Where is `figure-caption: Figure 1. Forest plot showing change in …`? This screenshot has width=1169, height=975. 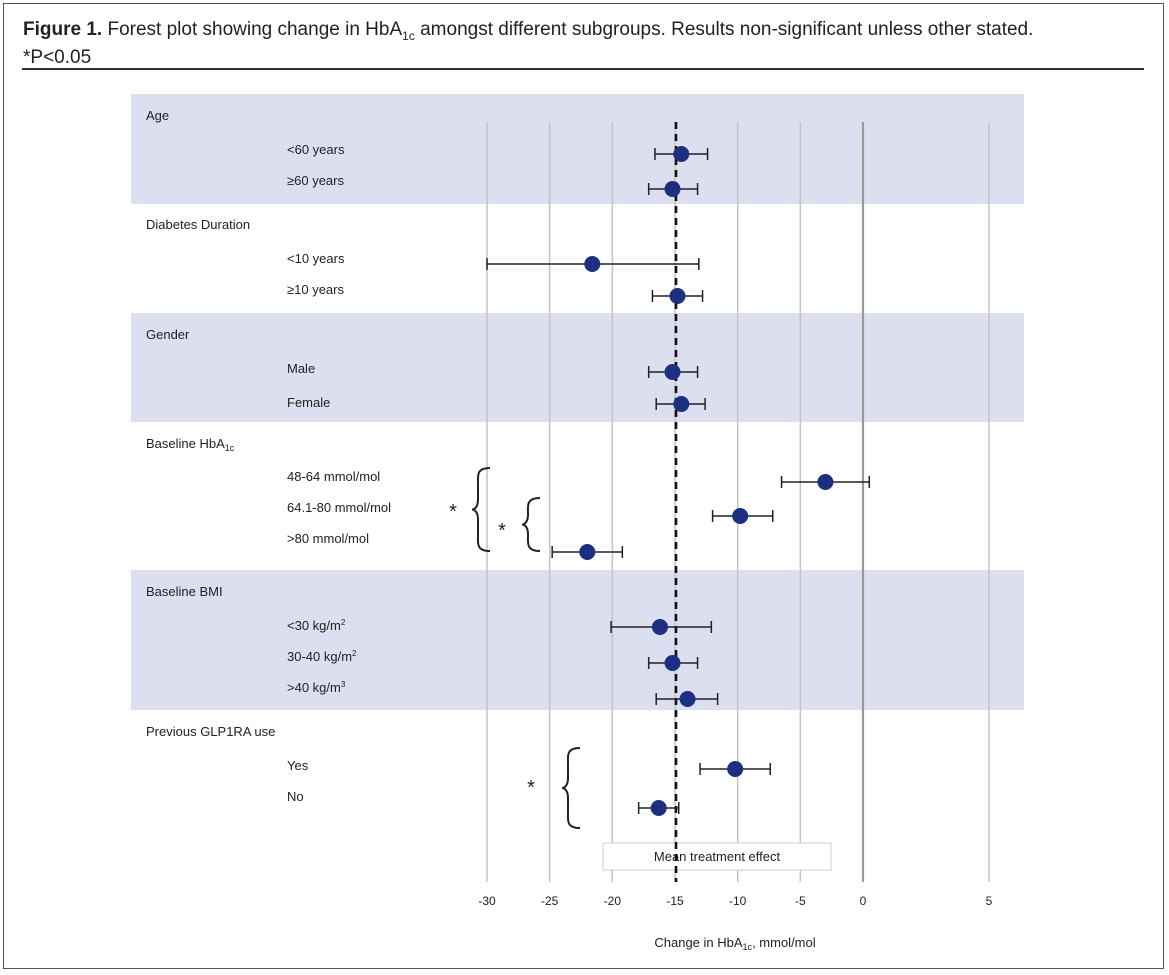
figure-caption: Figure 1. Forest plot showing change in … is located at coordinates (573, 44).